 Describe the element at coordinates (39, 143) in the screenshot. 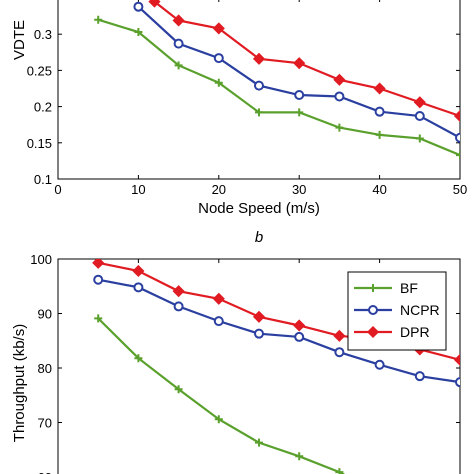

I see `vdte-y-tick-label: 0.15` at that location.